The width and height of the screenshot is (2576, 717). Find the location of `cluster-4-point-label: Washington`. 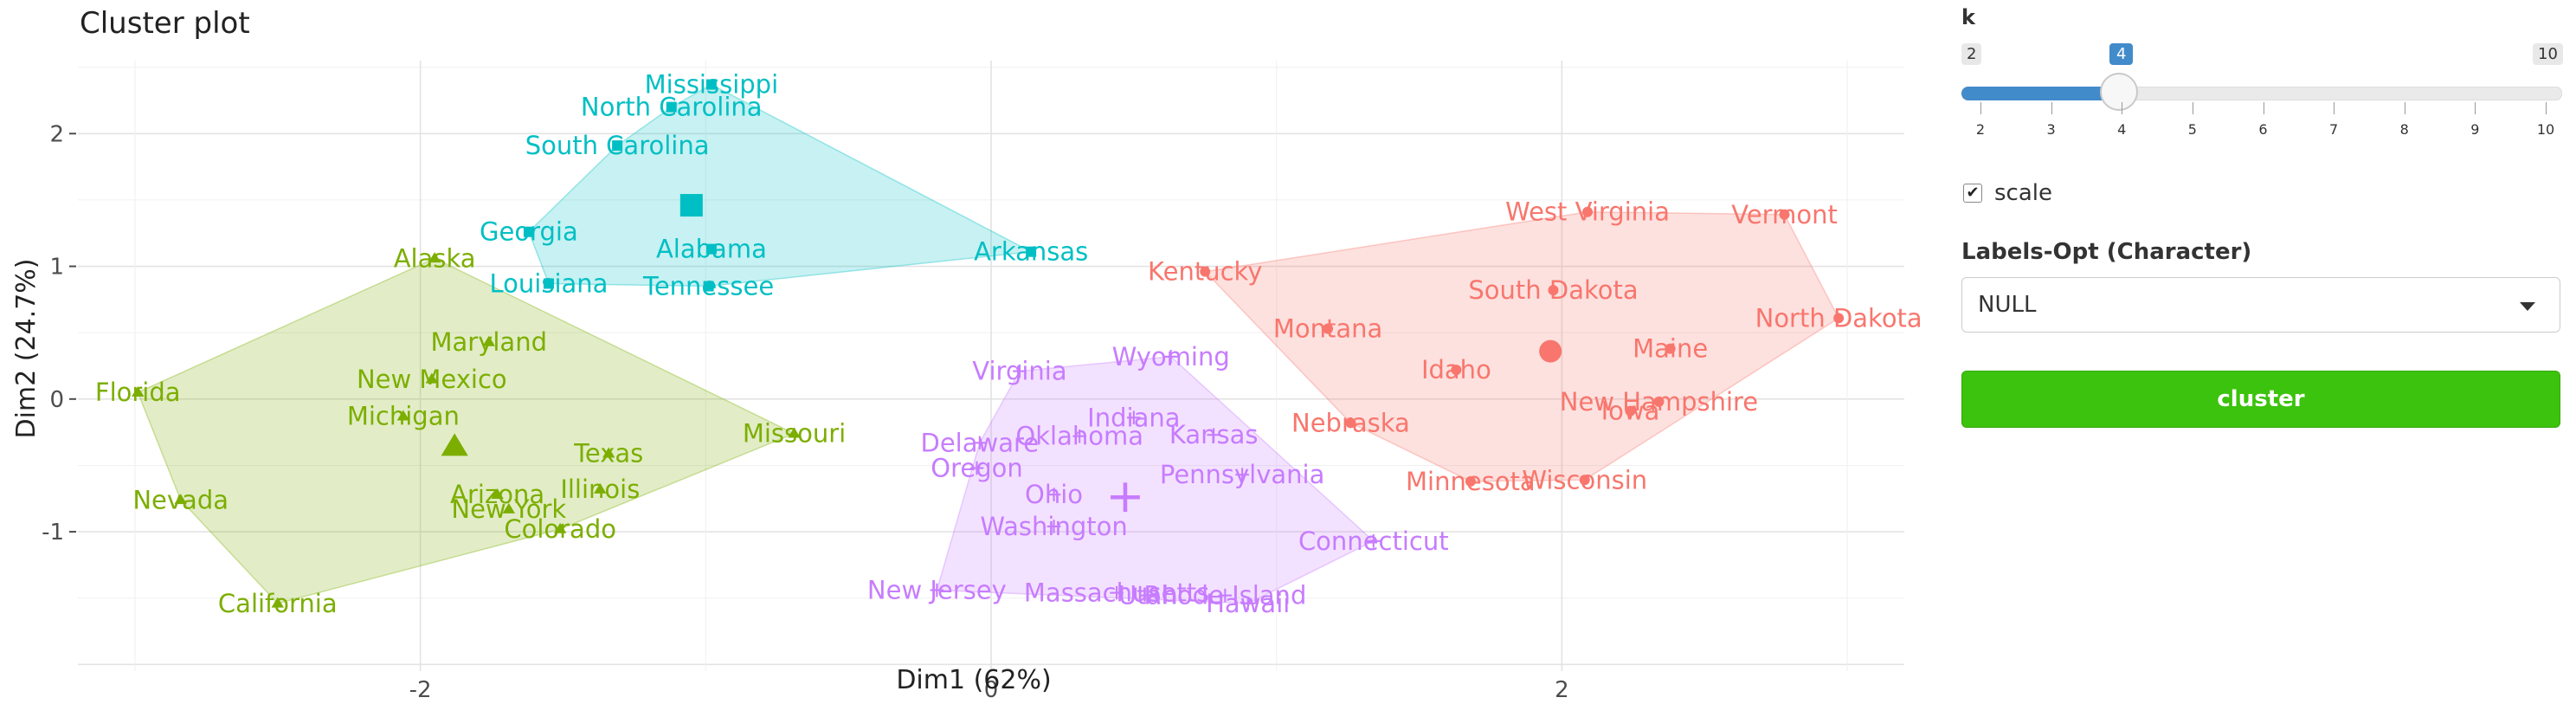

cluster-4-point-label: Washington is located at coordinates (1053, 526).